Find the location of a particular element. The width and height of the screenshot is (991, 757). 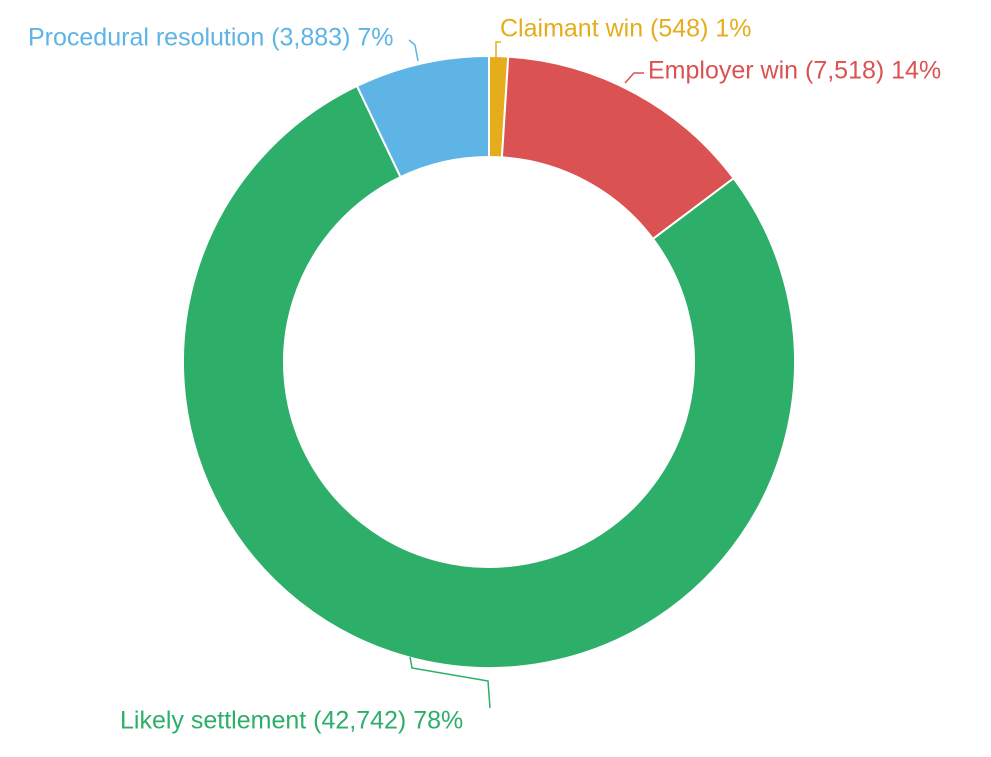

slice-label-claimant-win: Claimant win (548) 1% is located at coordinates (626, 29).